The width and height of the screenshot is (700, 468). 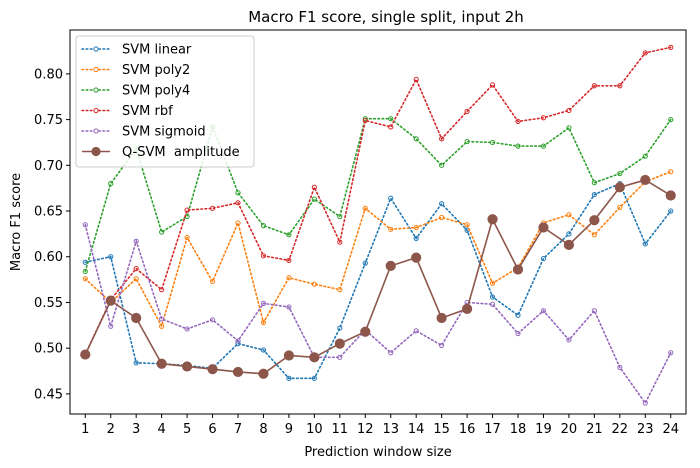 What do you see at coordinates (441, 429) in the screenshot?
I see `x-tick-label: 15` at bounding box center [441, 429].